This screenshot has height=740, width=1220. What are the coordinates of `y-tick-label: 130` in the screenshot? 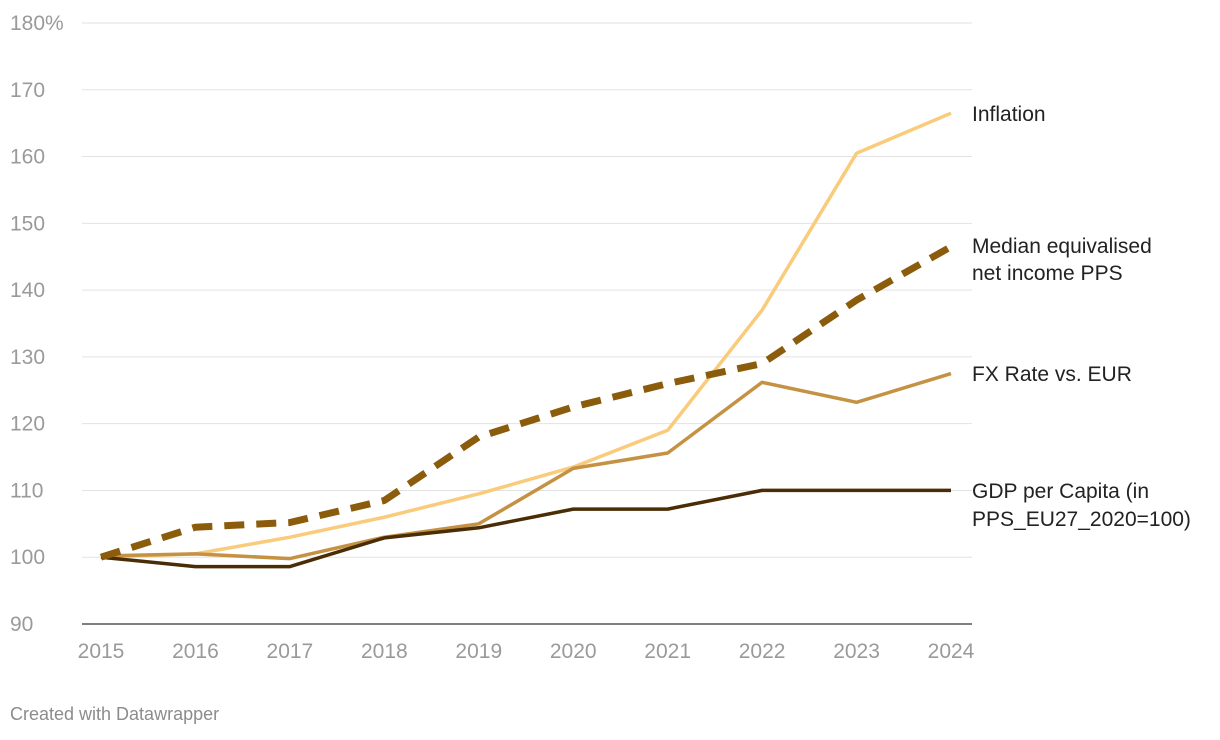 It's located at (27, 357).